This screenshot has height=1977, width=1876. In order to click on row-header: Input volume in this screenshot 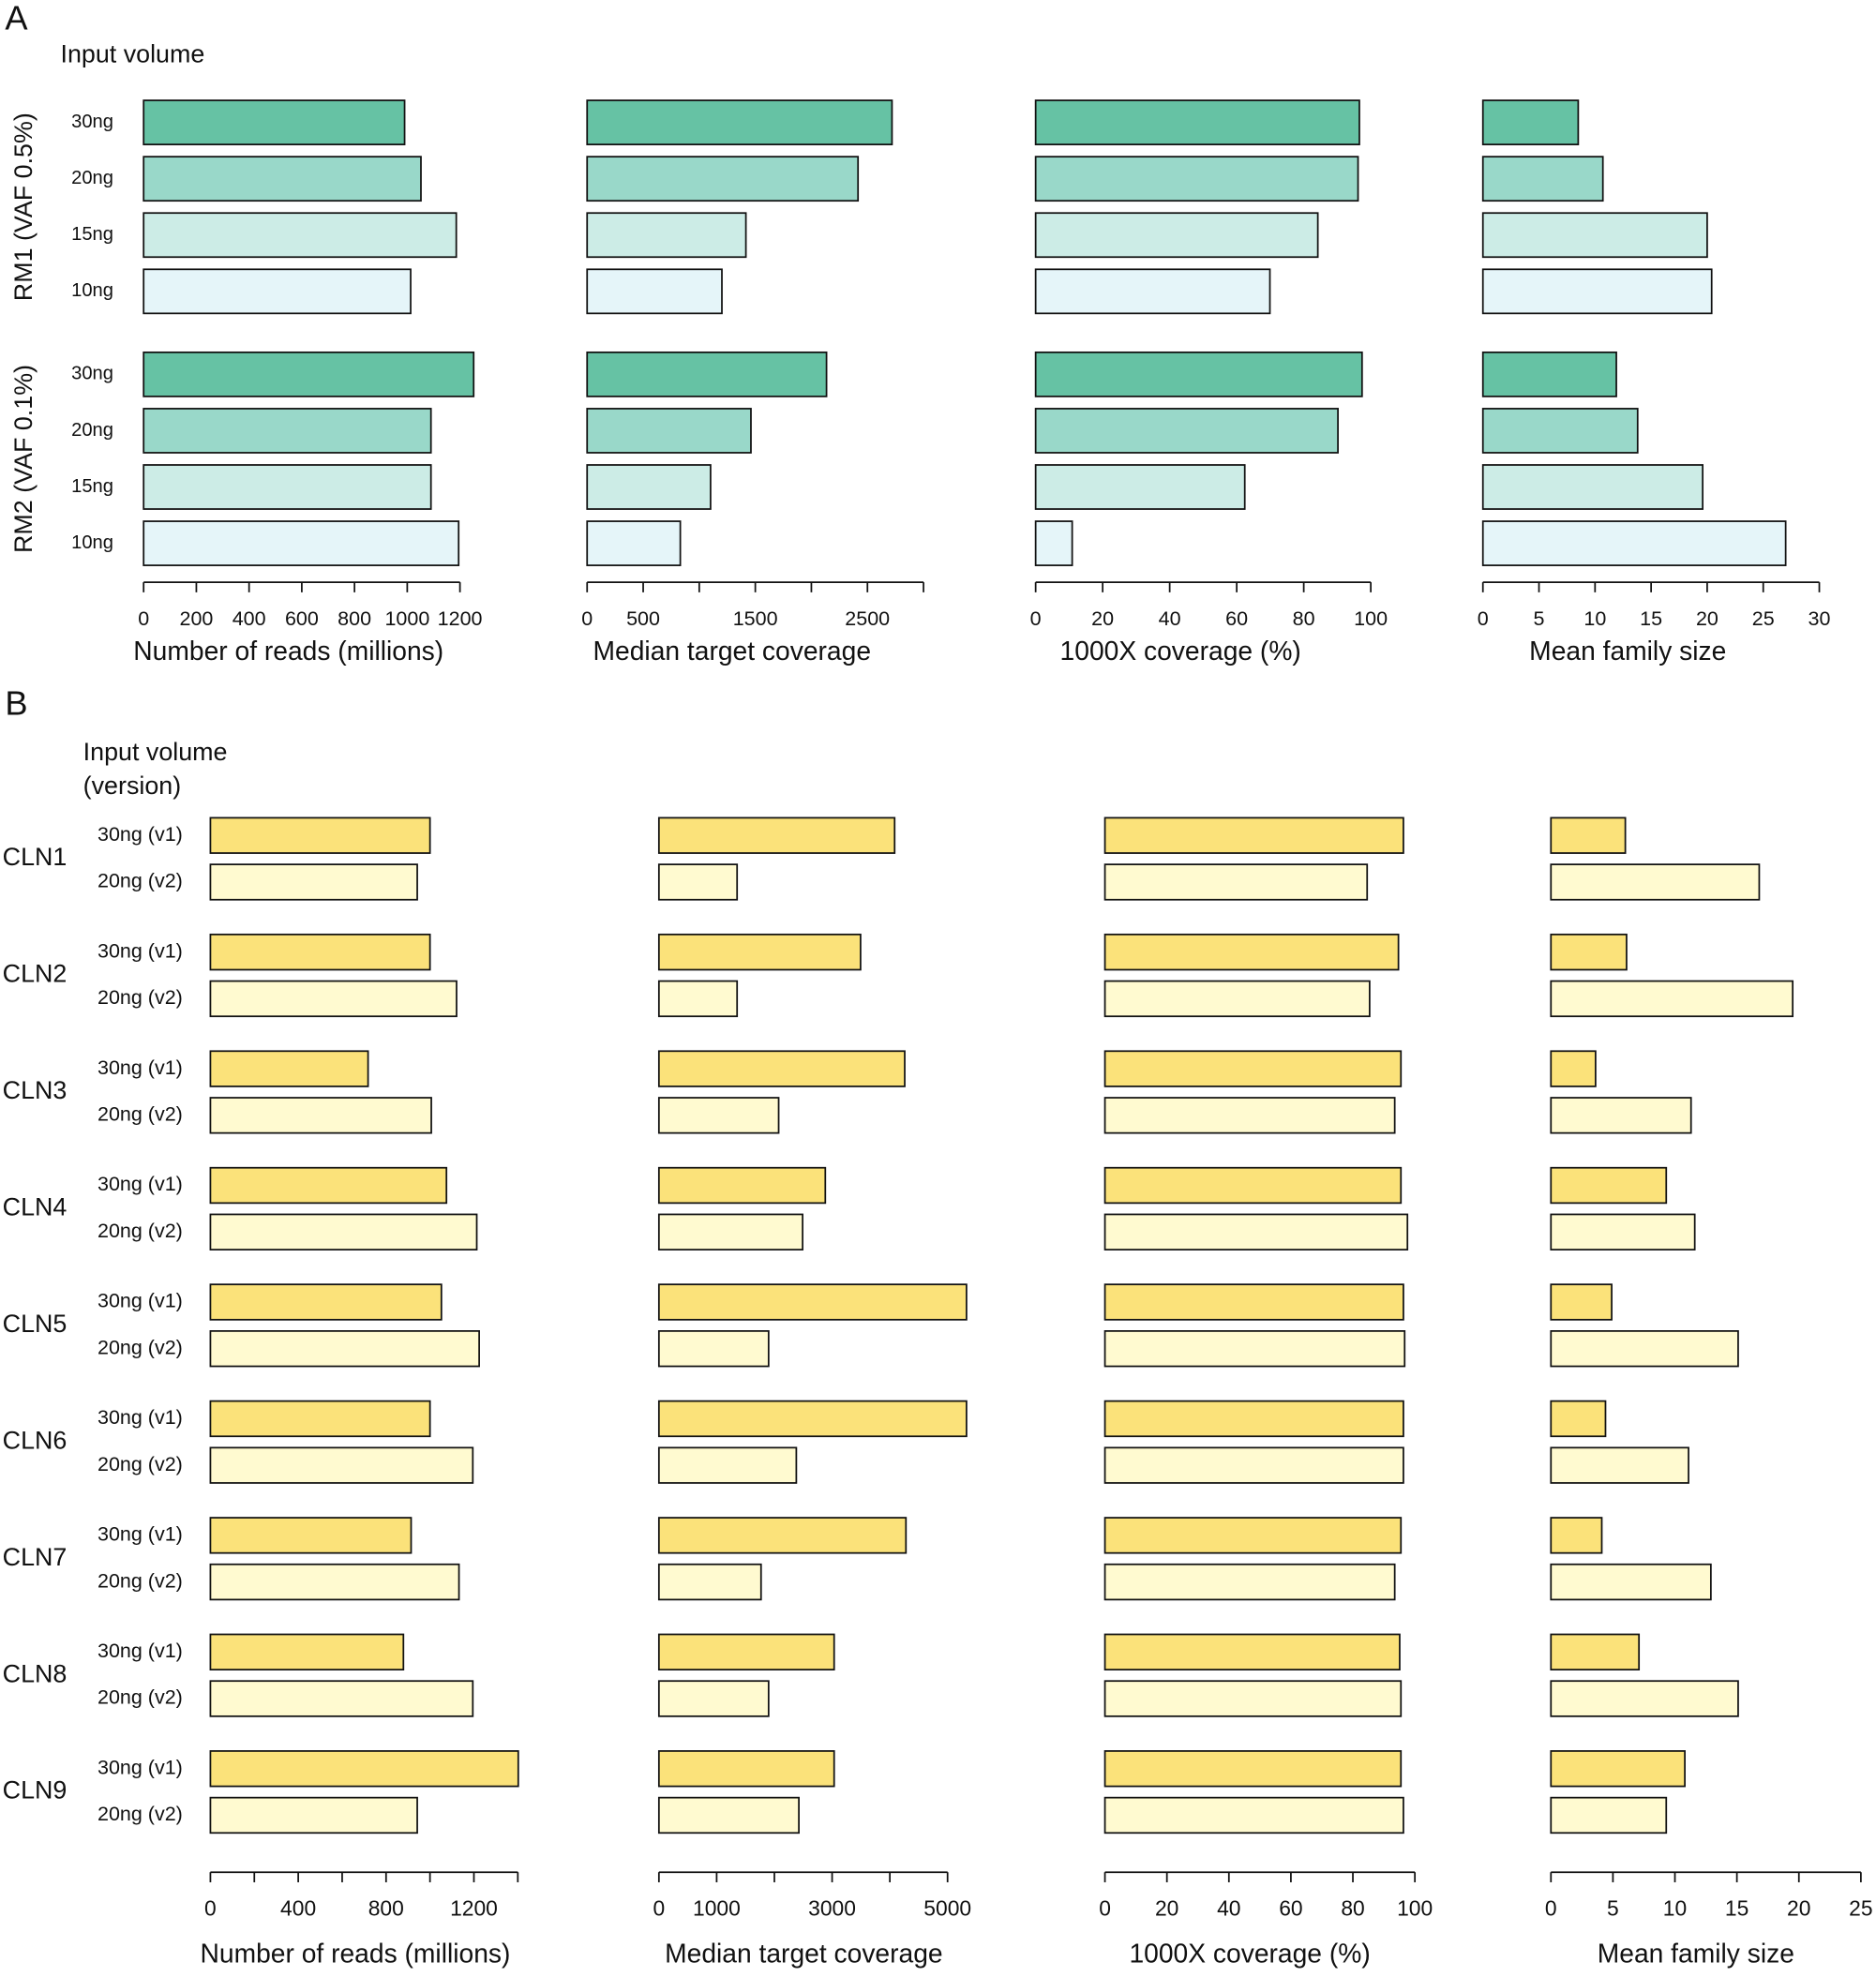, I will do `click(155, 752)`.